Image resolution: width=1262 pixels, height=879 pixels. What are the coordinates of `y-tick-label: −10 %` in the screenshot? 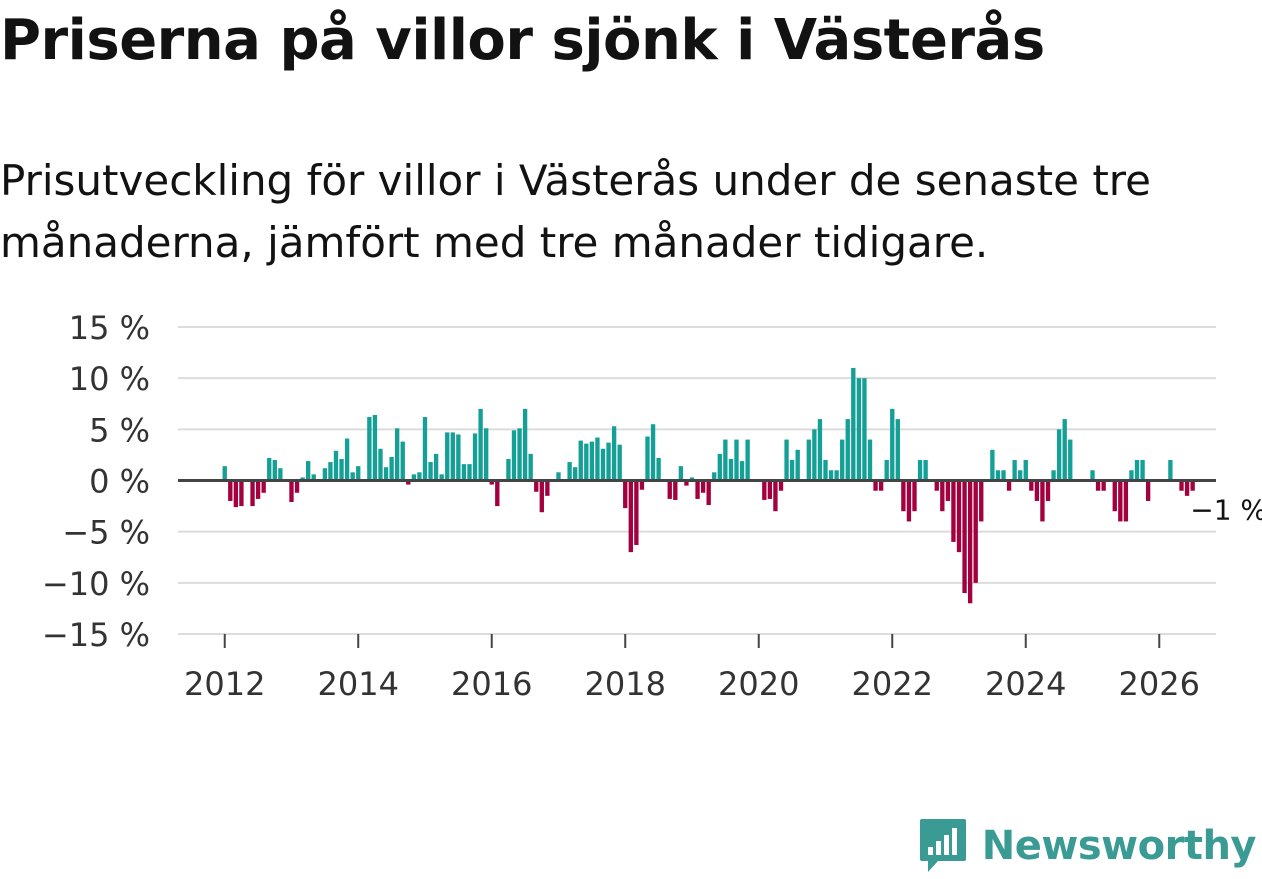 It's located at (96, 584).